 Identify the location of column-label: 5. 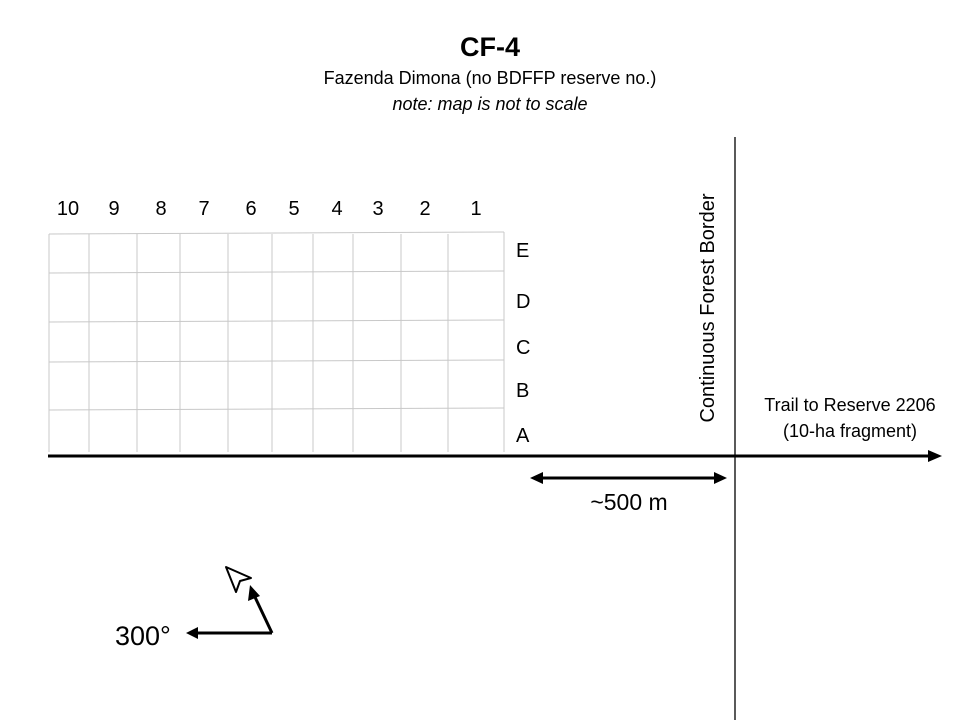
(293, 209).